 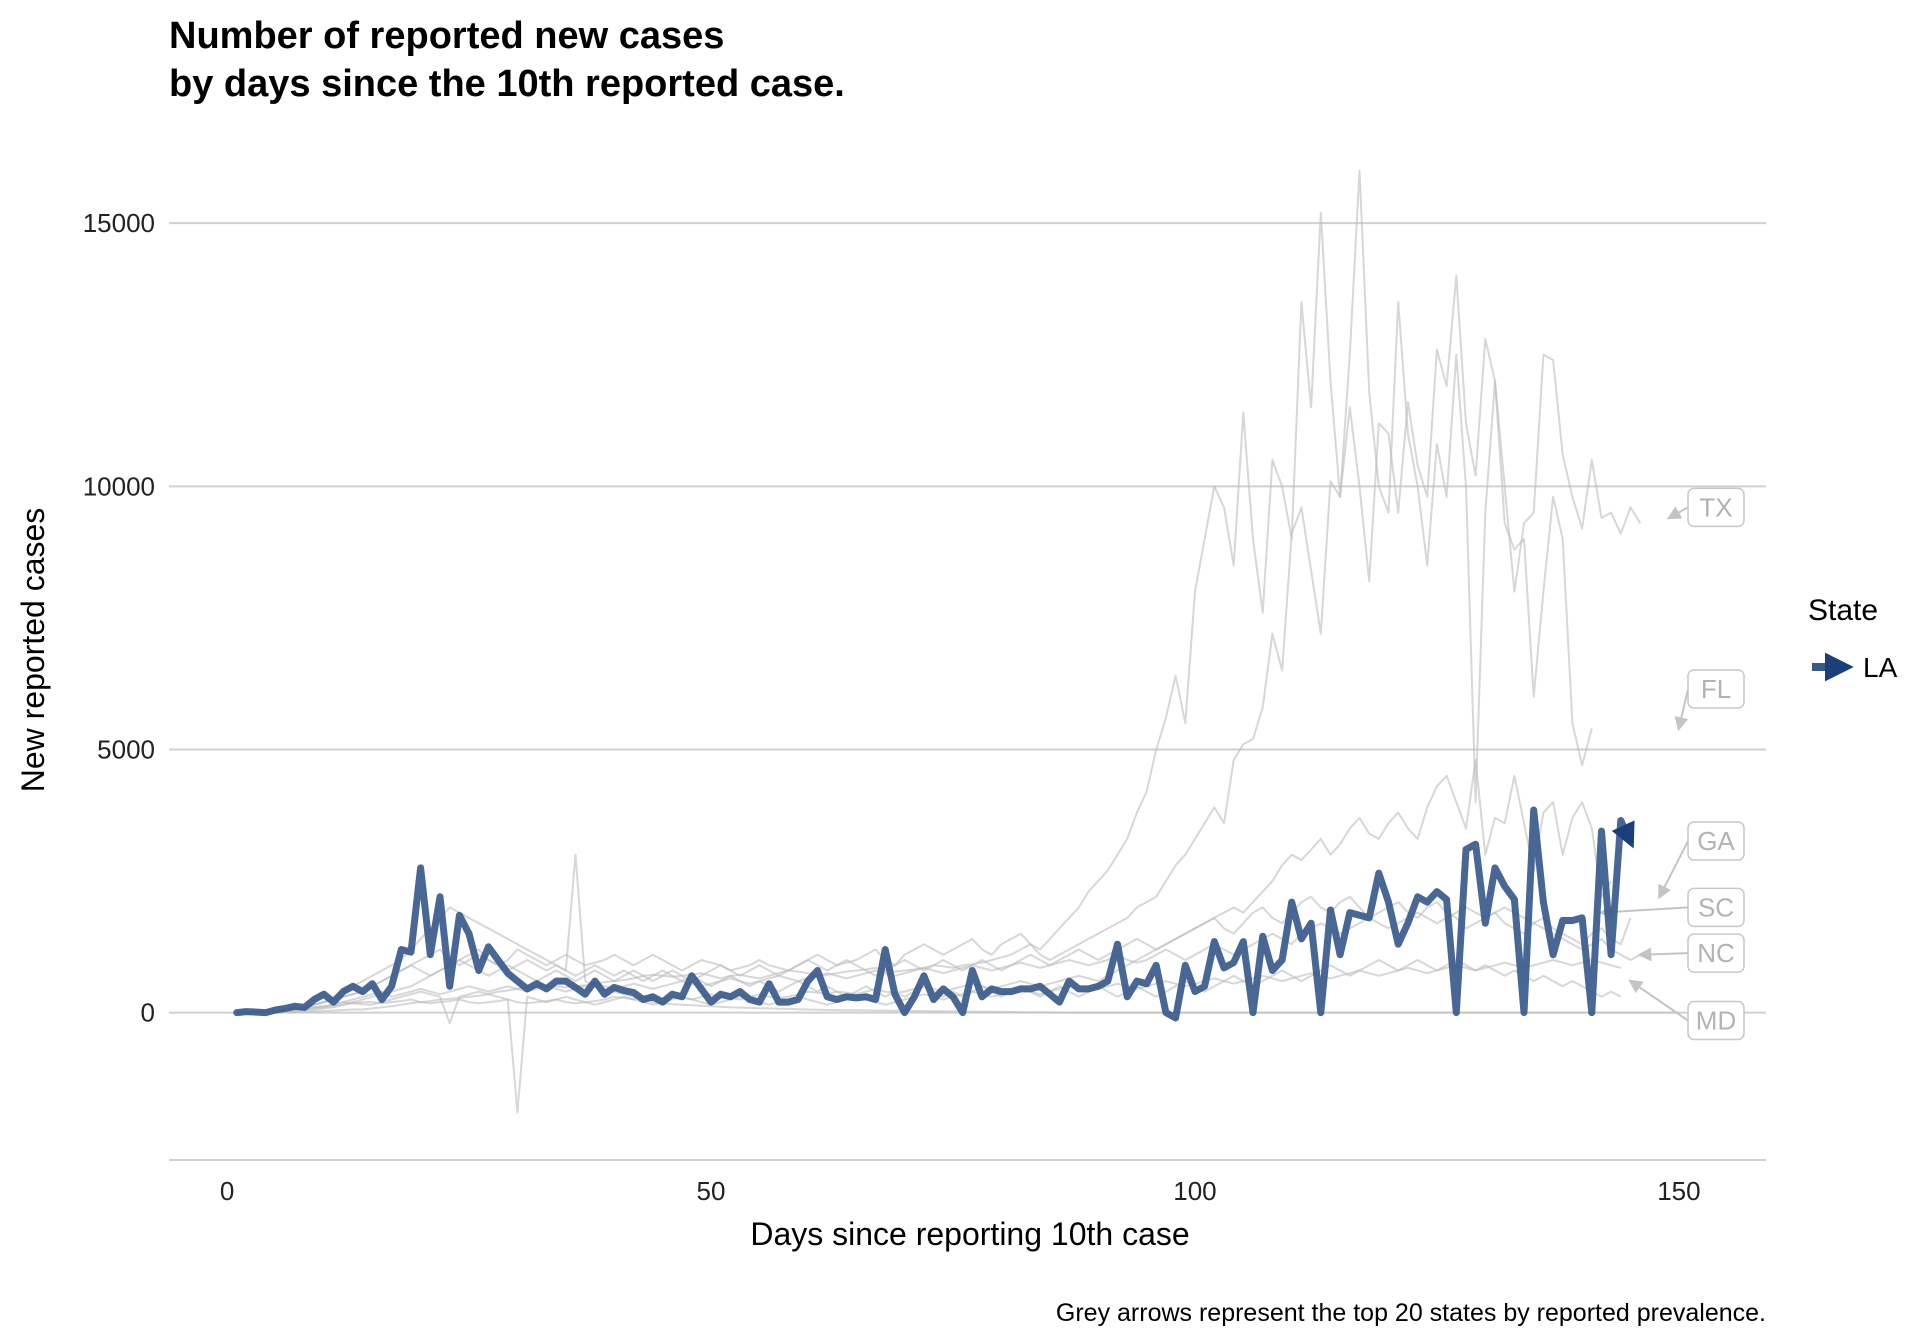 I want to click on y-tick-label: 0, so click(x=148, y=1013).